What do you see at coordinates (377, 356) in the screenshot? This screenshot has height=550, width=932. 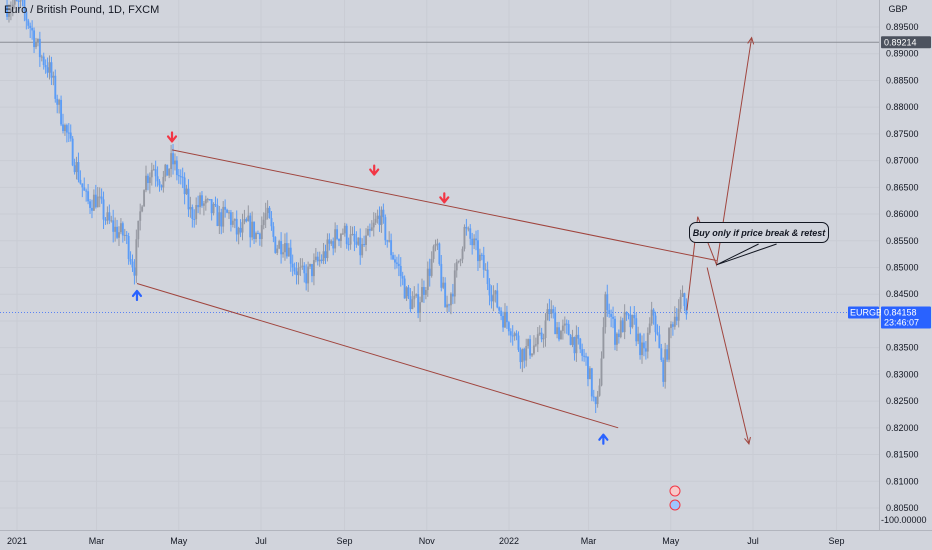 I see `lower-trendline` at bounding box center [377, 356].